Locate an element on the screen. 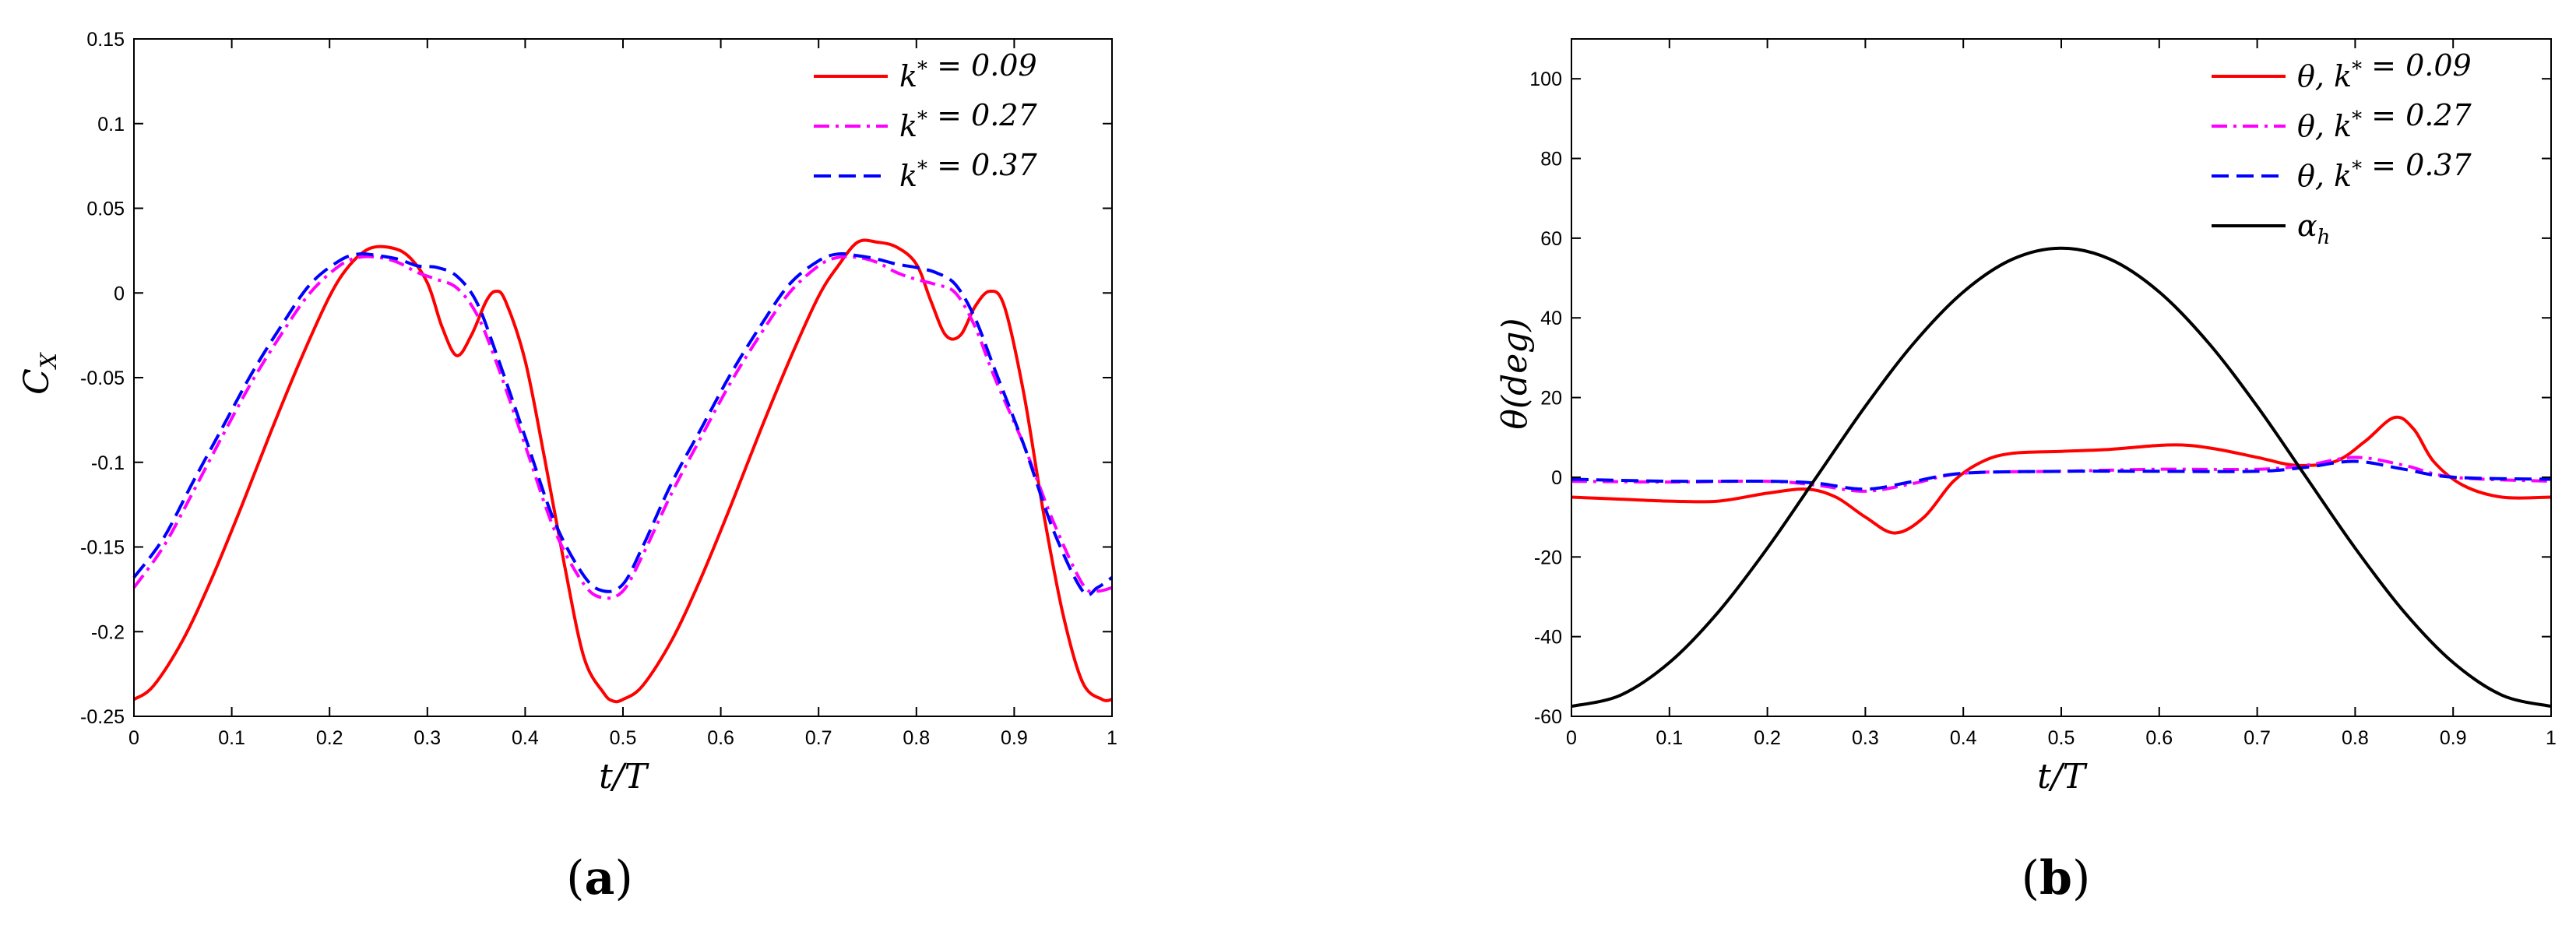 The width and height of the screenshot is (2576, 925). legend-label: αh is located at coordinates (2313, 229).